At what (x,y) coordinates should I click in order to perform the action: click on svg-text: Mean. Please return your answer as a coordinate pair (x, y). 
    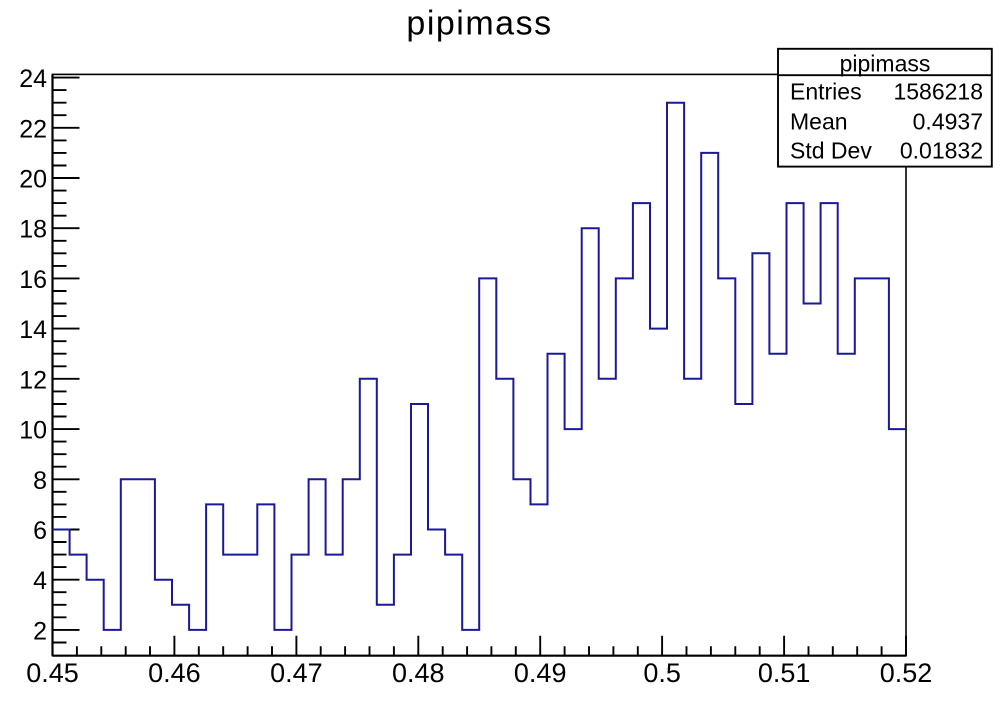
    Looking at the image, I should click on (819, 122).